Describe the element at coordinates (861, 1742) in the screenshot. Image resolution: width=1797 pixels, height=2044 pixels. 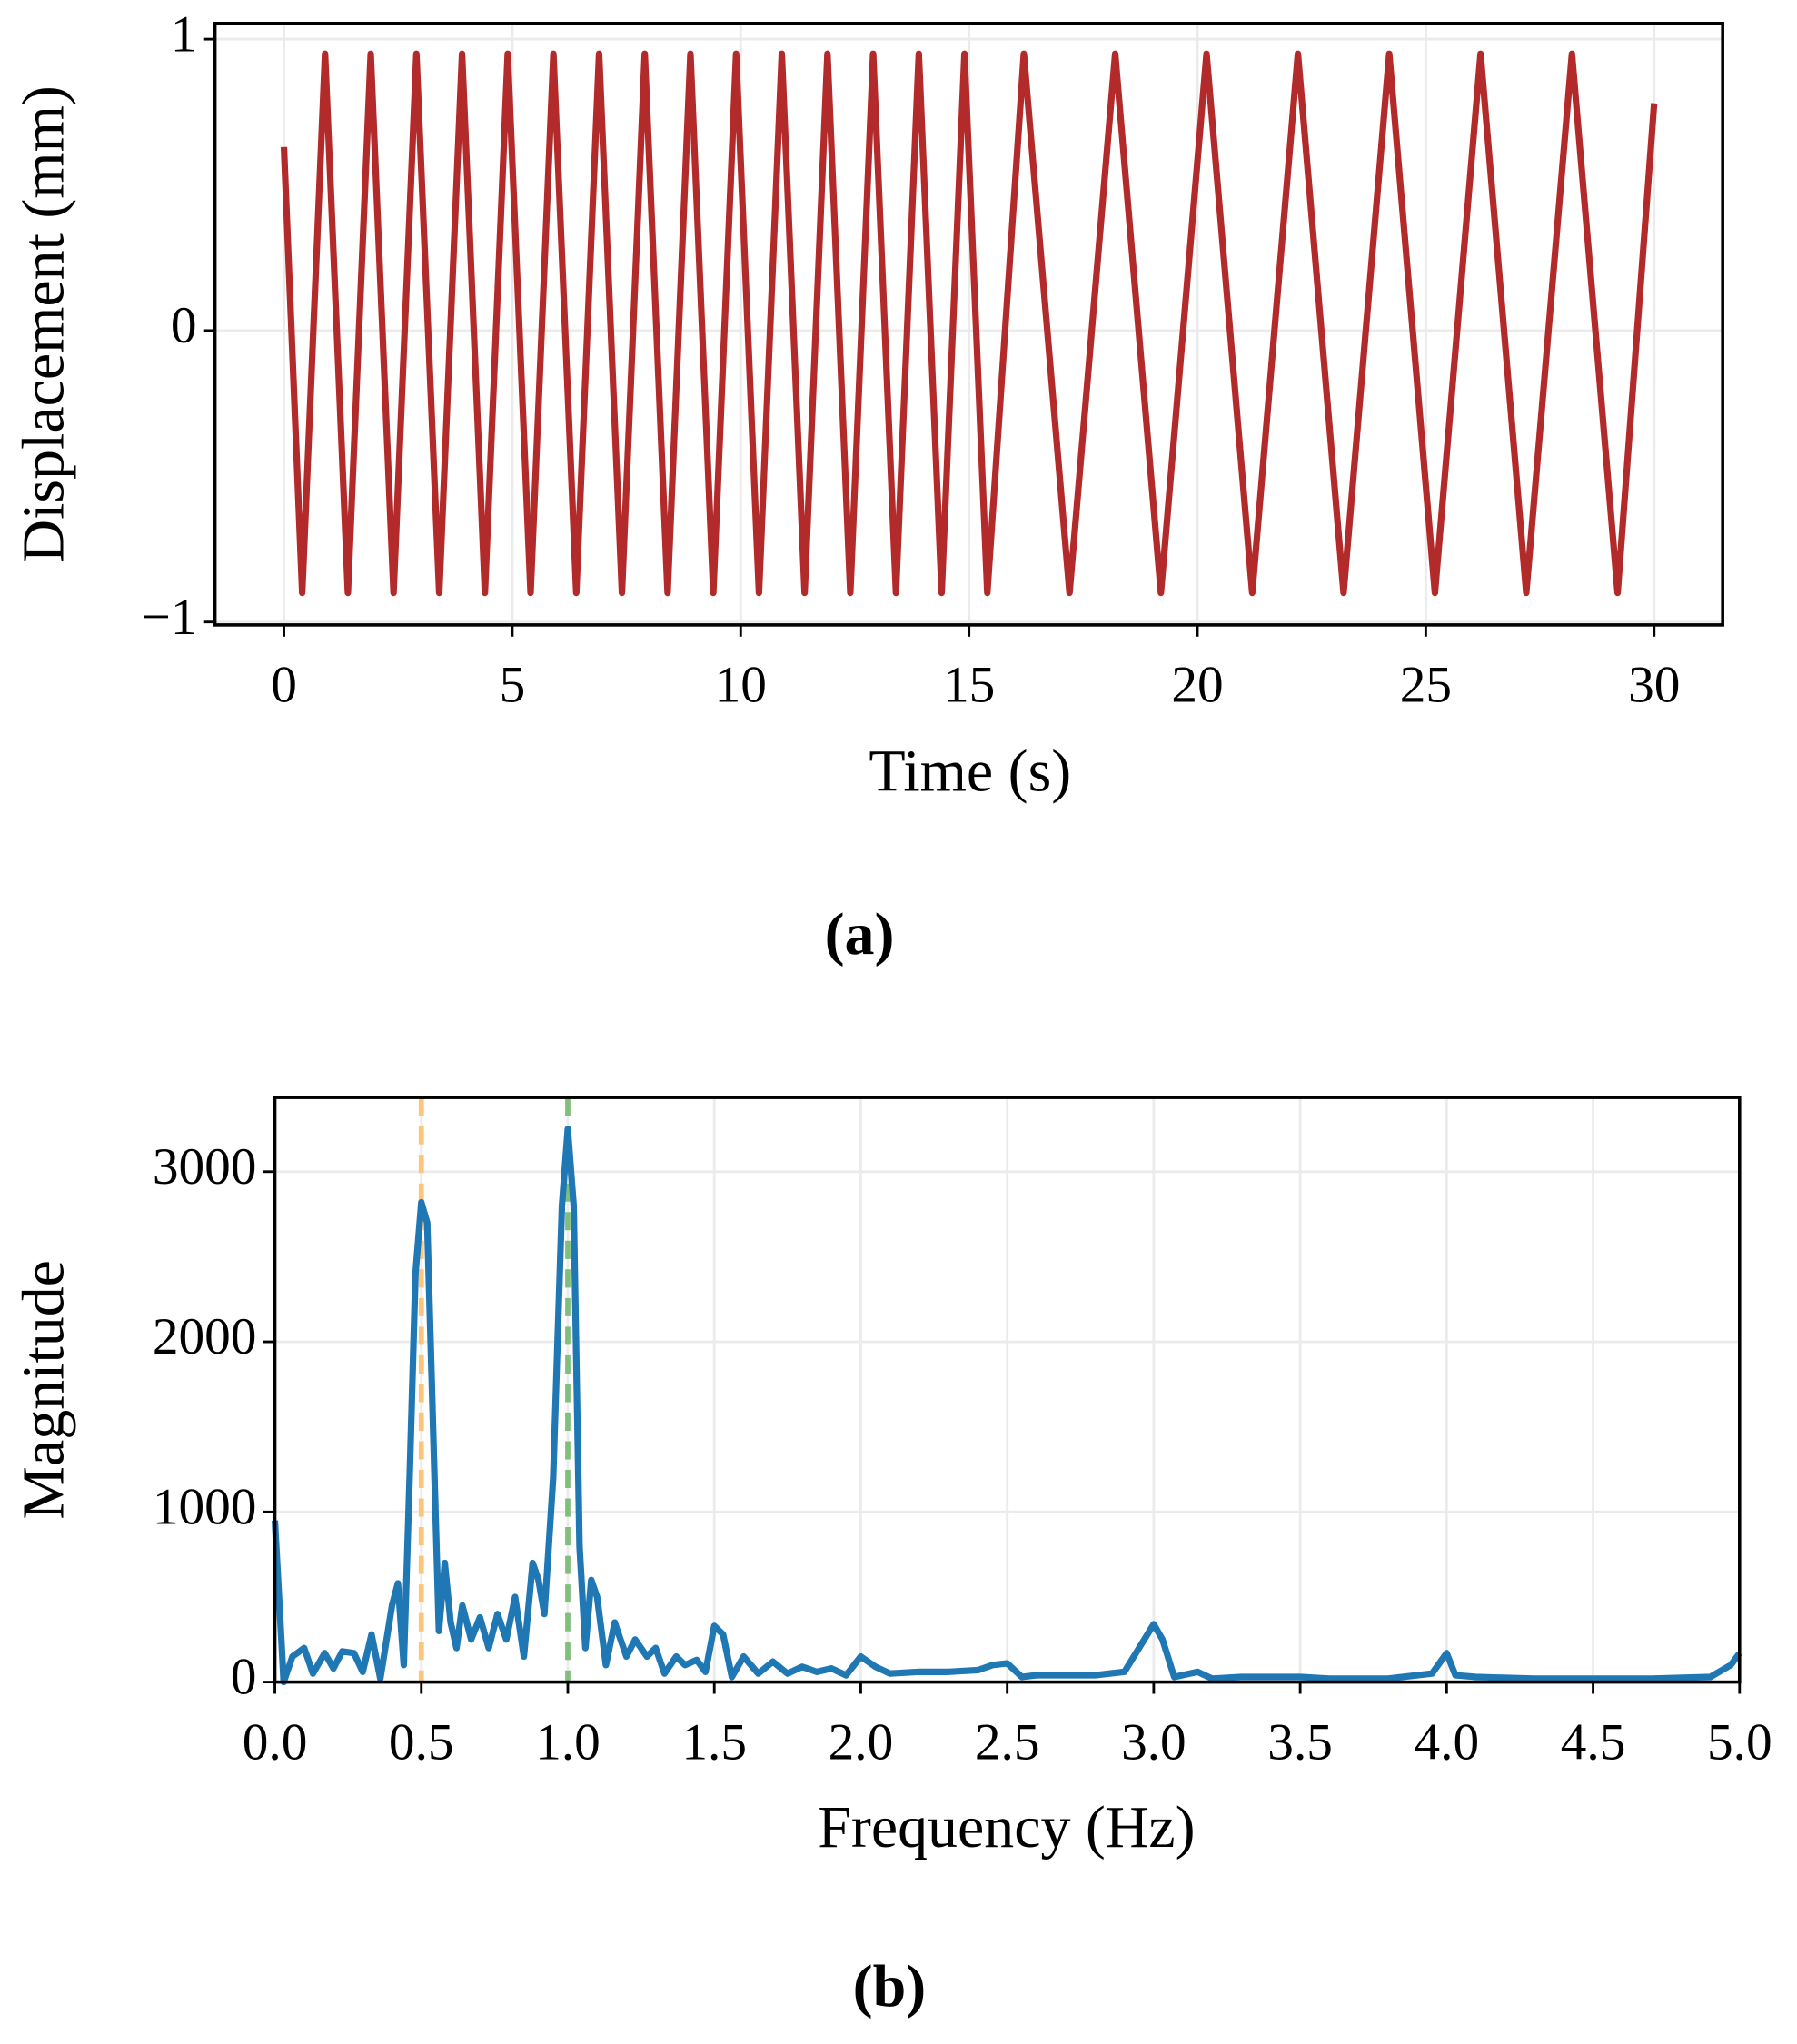
I see `x-tick-label: 2.0` at that location.